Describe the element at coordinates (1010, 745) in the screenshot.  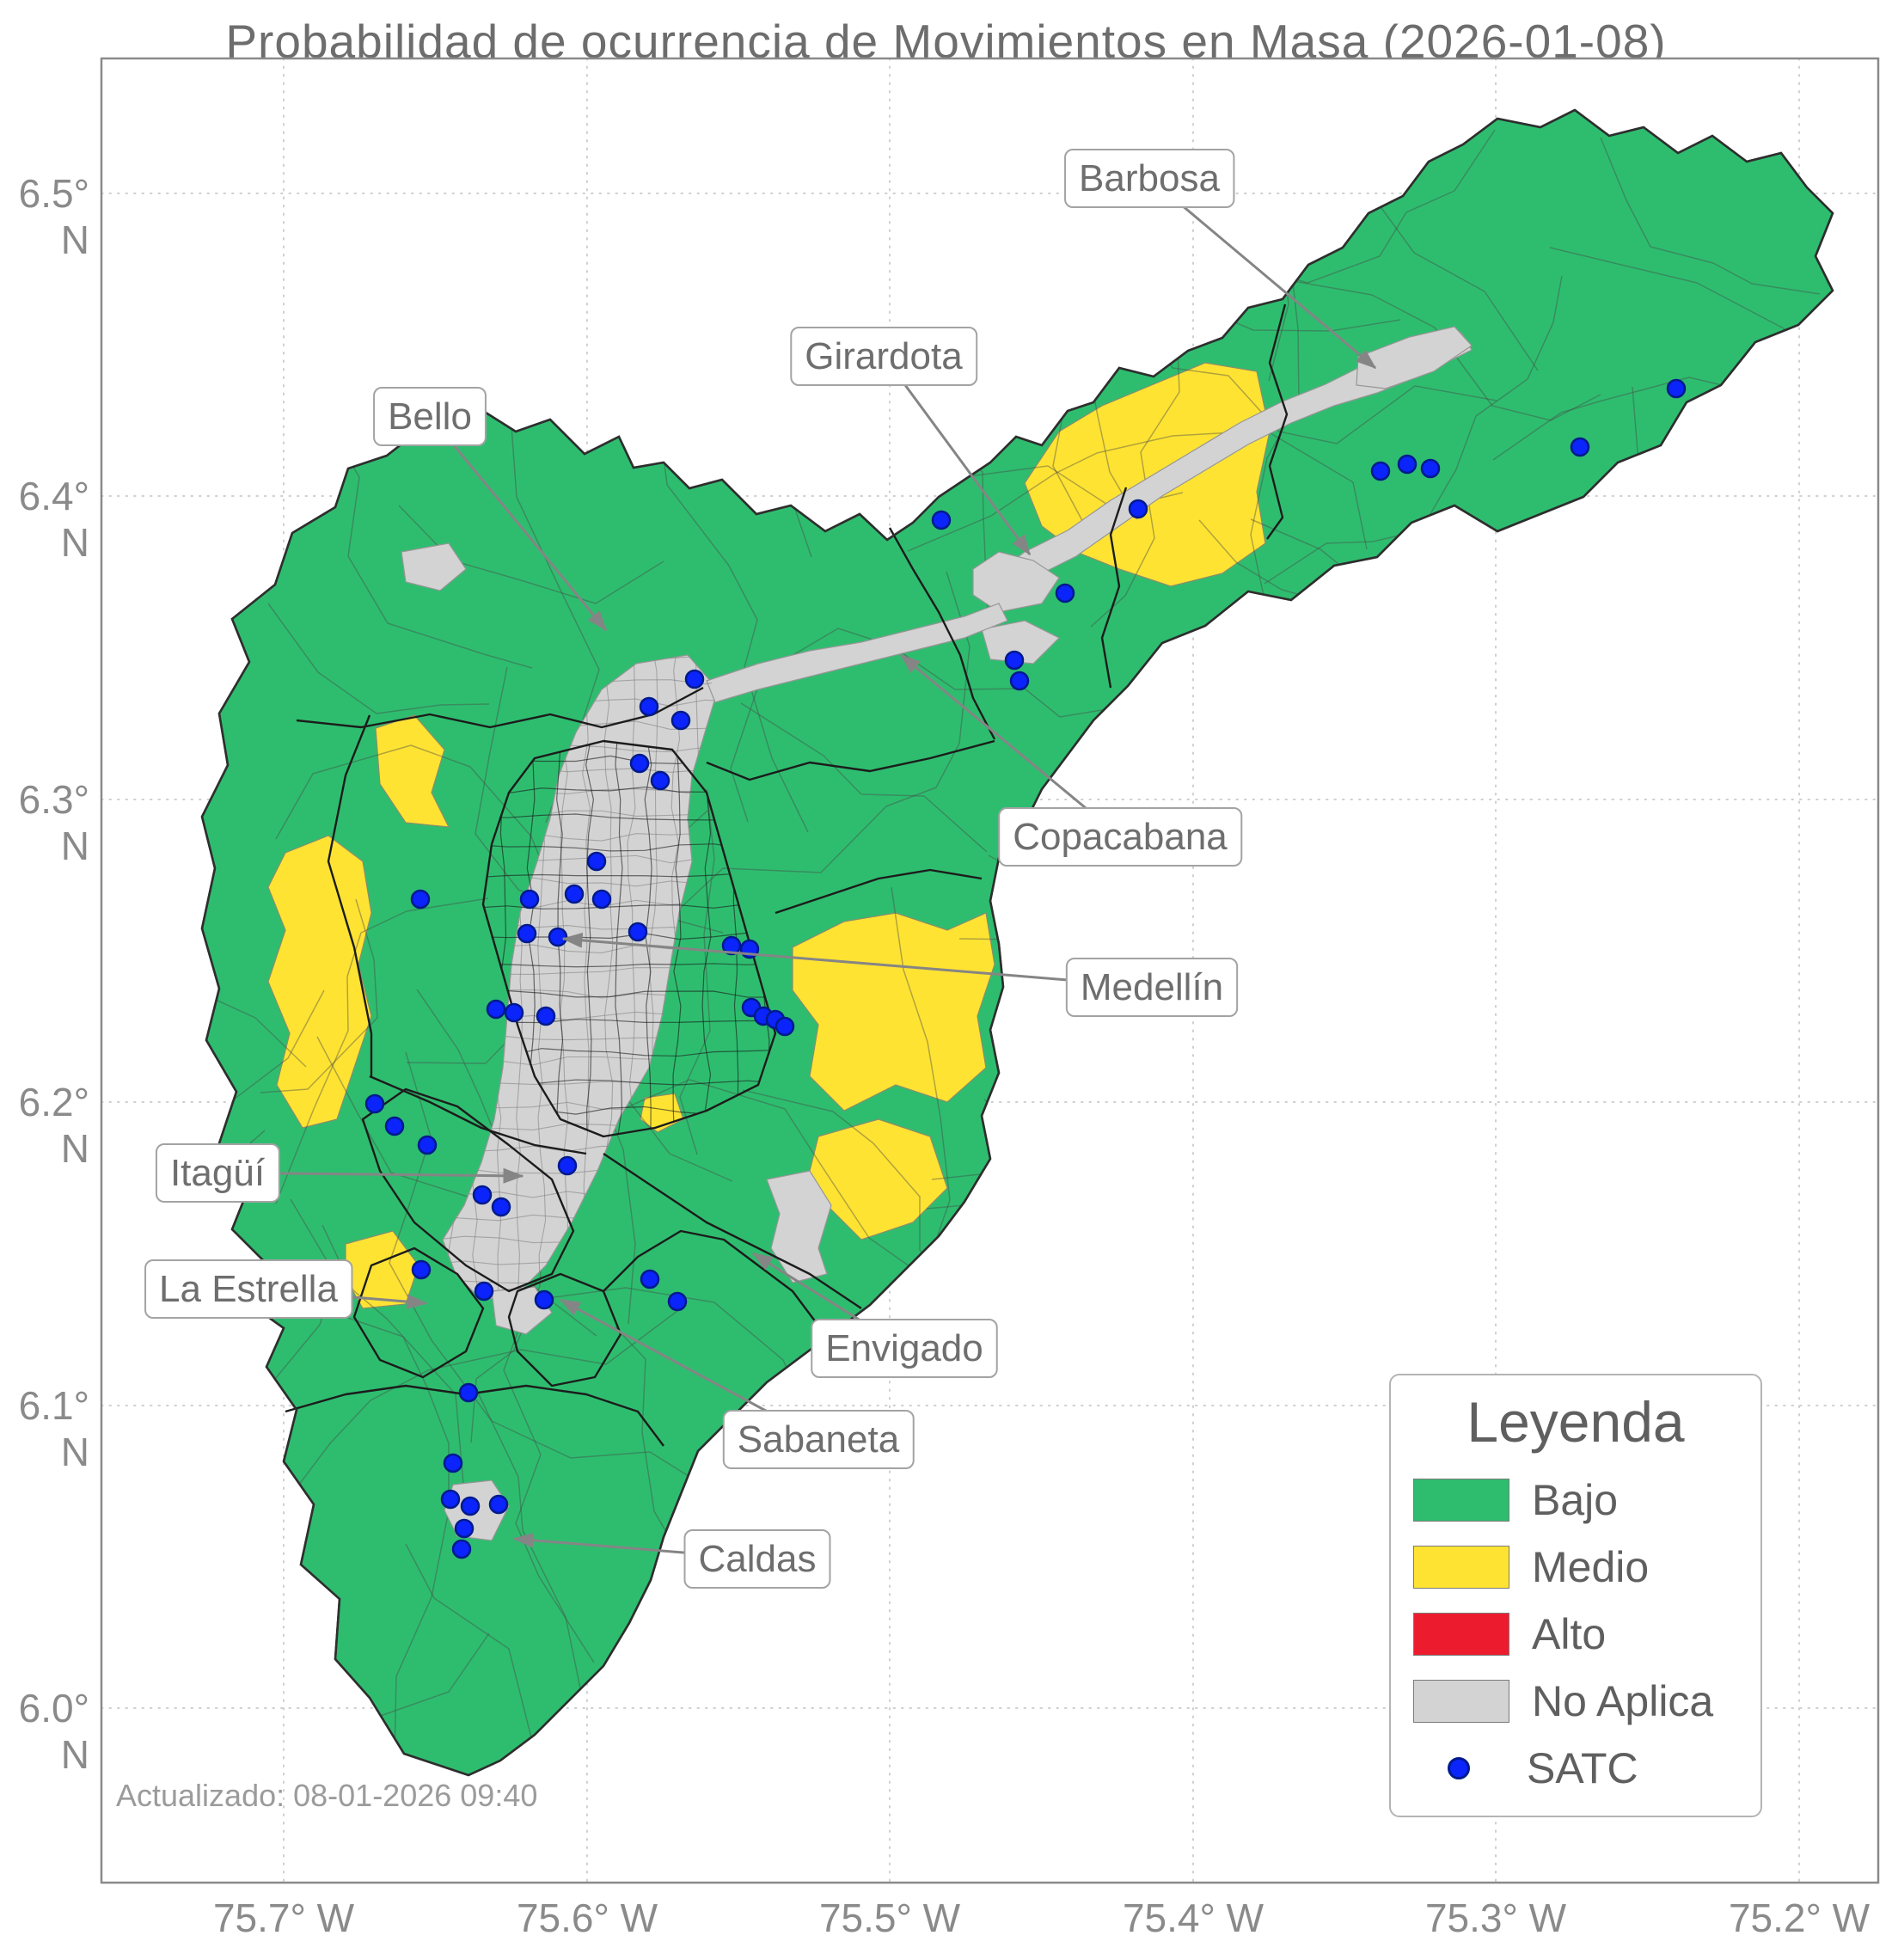
I see `callout-arrow-copacabana` at that location.